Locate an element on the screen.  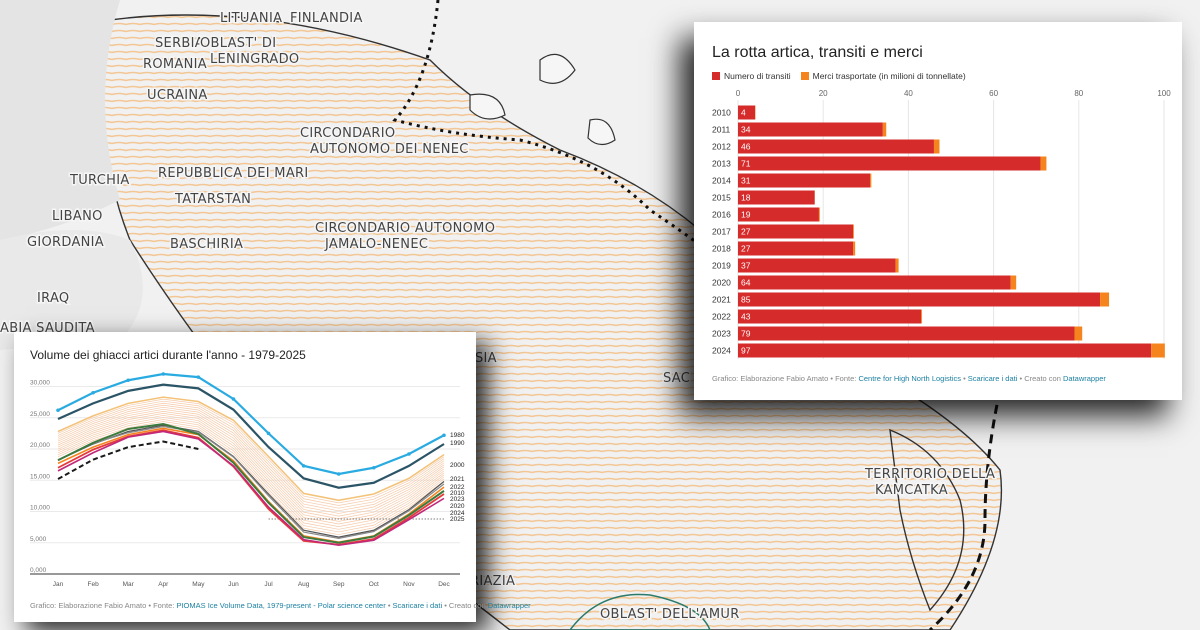
x-tick-label: Mar is located at coordinates (129, 584).